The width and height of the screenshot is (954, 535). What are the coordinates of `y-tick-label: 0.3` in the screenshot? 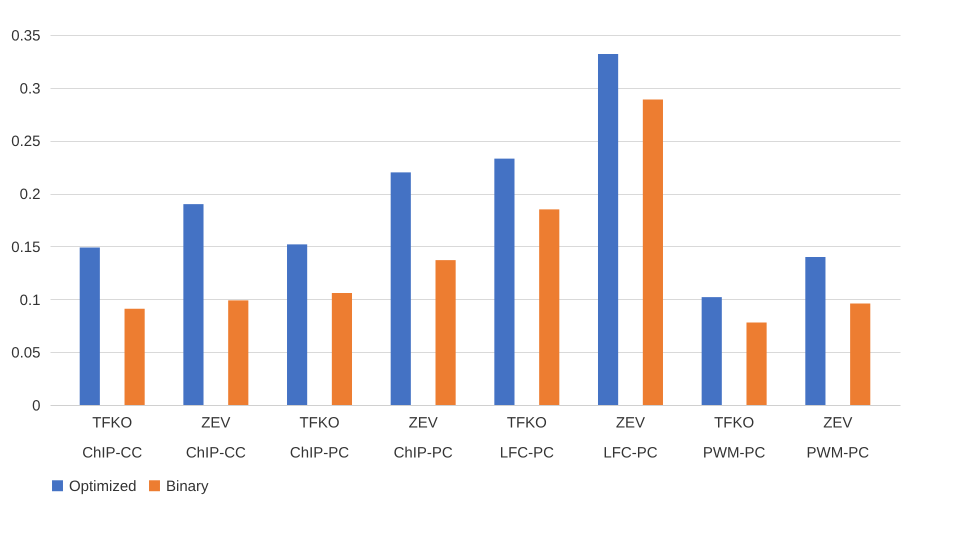 It's located at (30, 89).